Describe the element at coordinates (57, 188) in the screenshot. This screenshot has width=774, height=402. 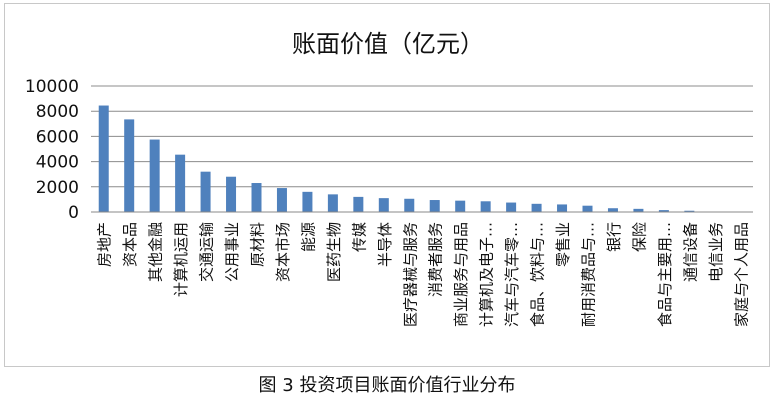
I see `y-tick-label: 2000` at that location.